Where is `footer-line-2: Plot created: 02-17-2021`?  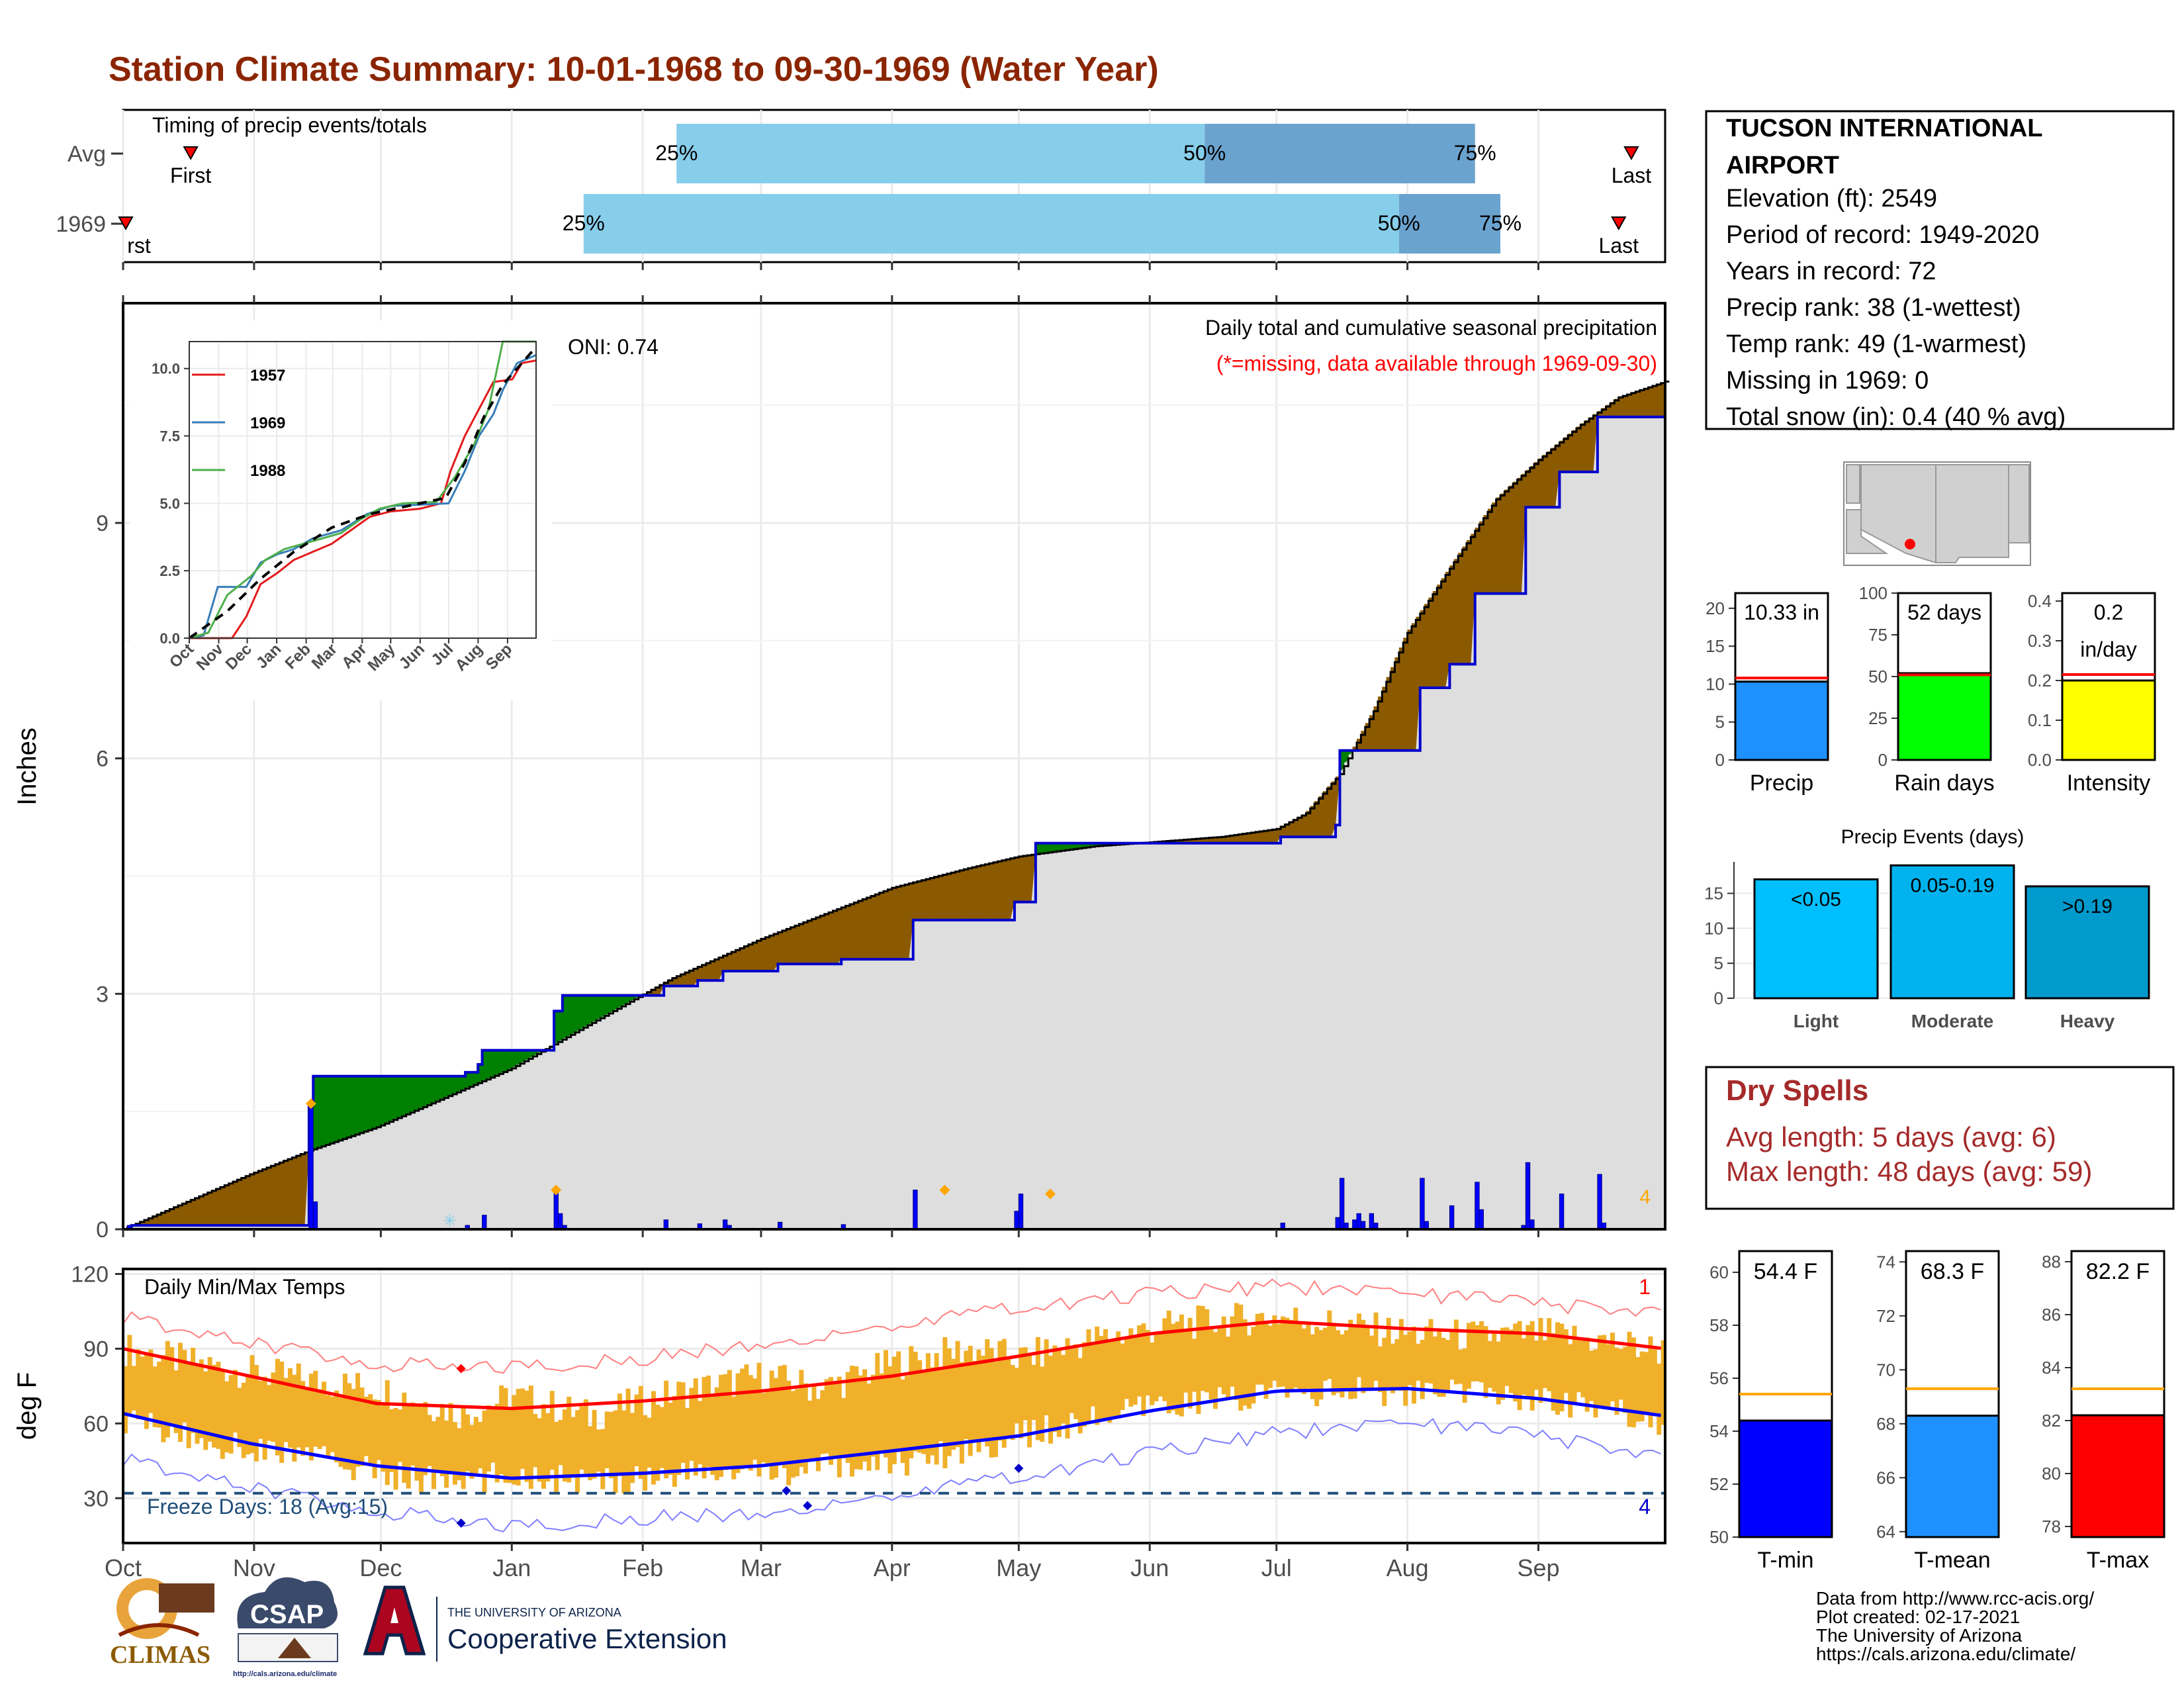
footer-line-2: Plot created: 02-17-2021 is located at coordinates (1918, 1617).